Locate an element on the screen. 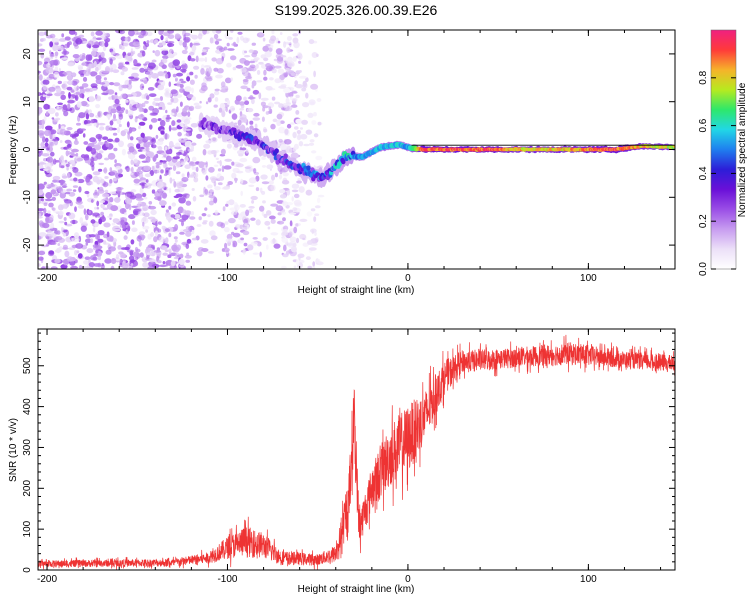  snr-y-tick-label: 400 is located at coordinates (27, 406).